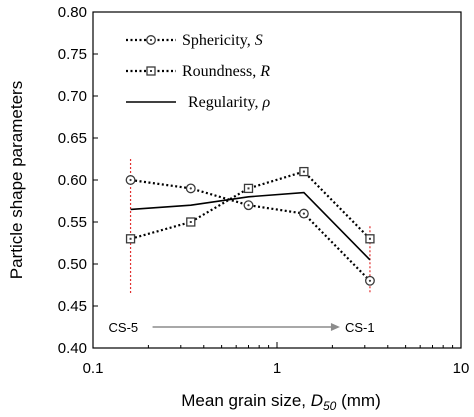 This screenshot has width=474, height=417. I want to click on legend-label-2: Regularity, ρ, so click(229, 102).